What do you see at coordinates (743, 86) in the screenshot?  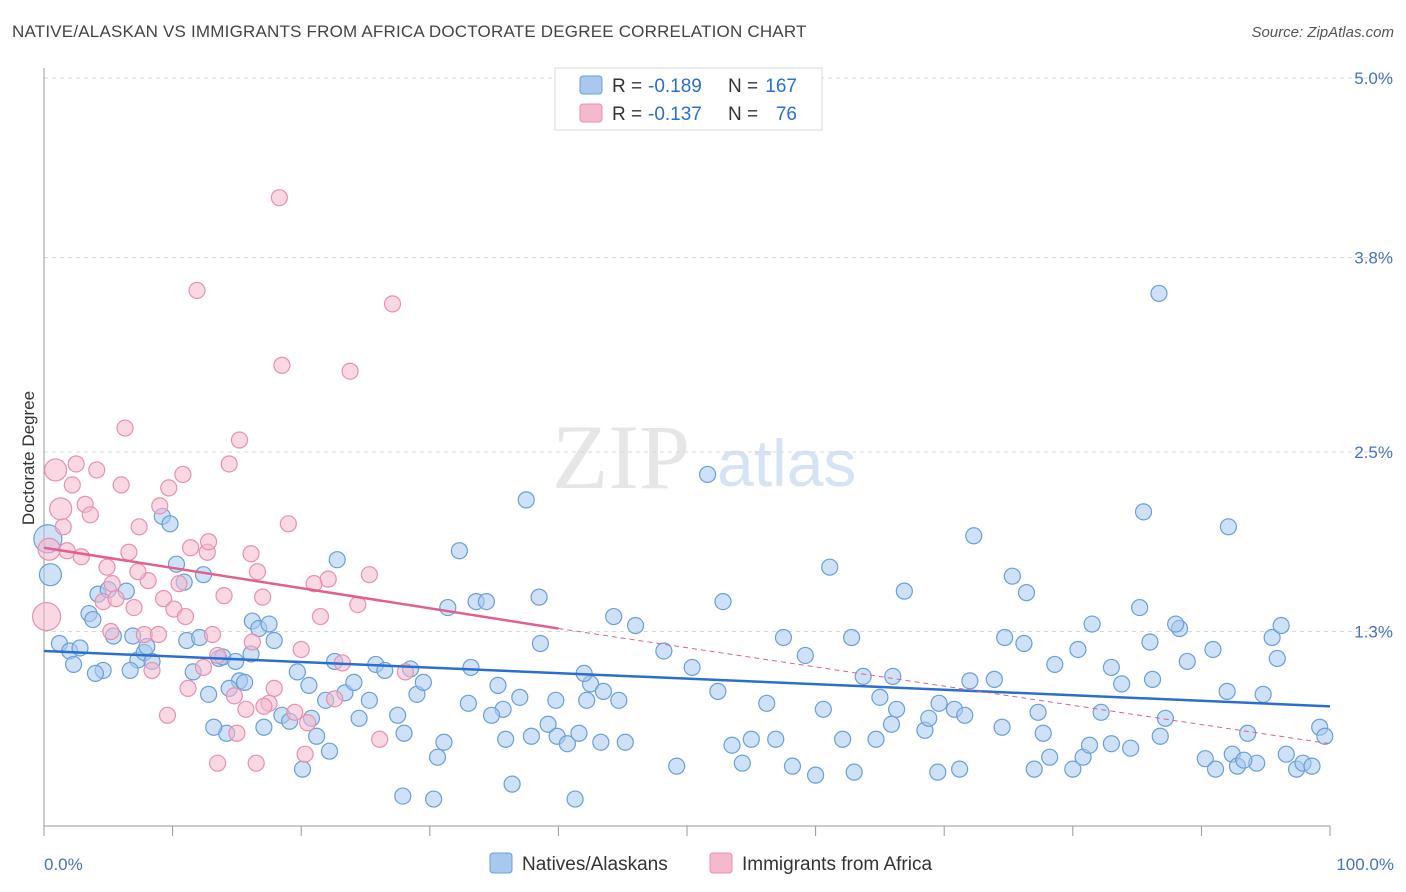 I see `legend-n-label-blue: N =` at bounding box center [743, 86].